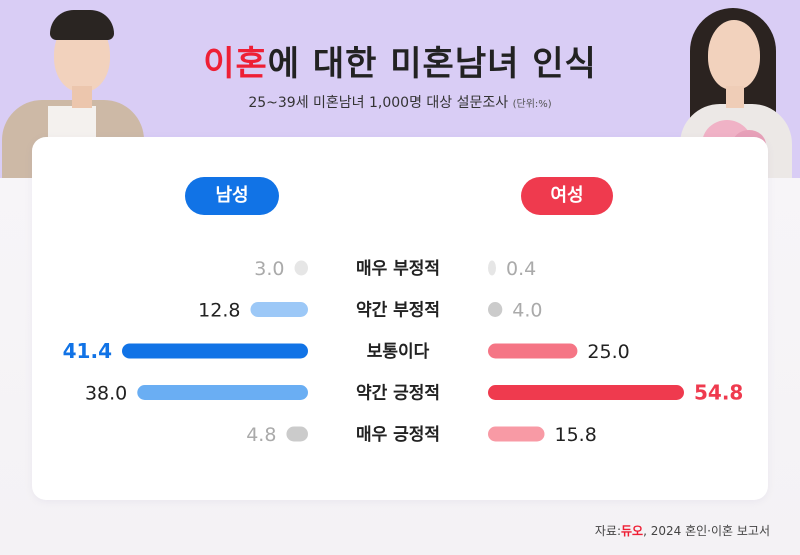  I want to click on source-note: 자료:듀오, 2024 혼인·이혼 보고서, so click(682, 530).